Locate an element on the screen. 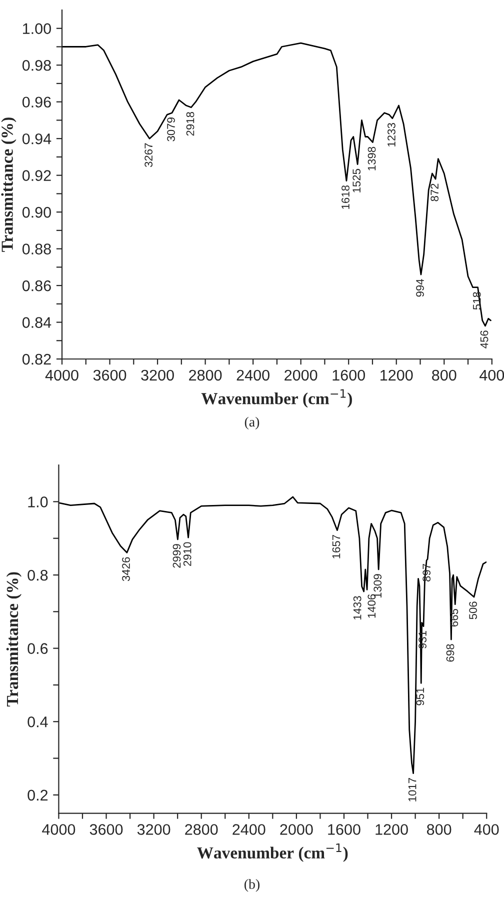 This screenshot has width=504, height=910. y-tick-label: 0.96 is located at coordinates (36, 102).